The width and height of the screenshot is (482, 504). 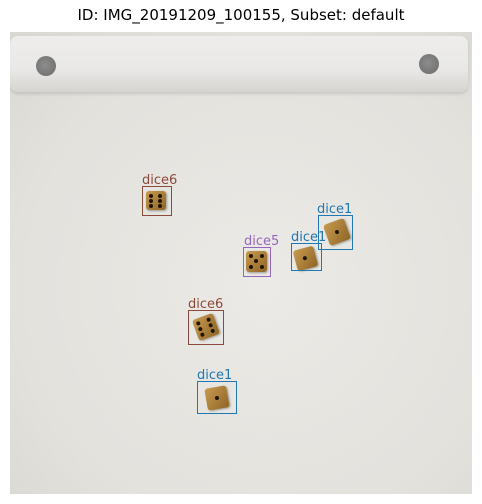 What do you see at coordinates (206, 327) in the screenshot?
I see `bbox-dice6-lower` at bounding box center [206, 327].